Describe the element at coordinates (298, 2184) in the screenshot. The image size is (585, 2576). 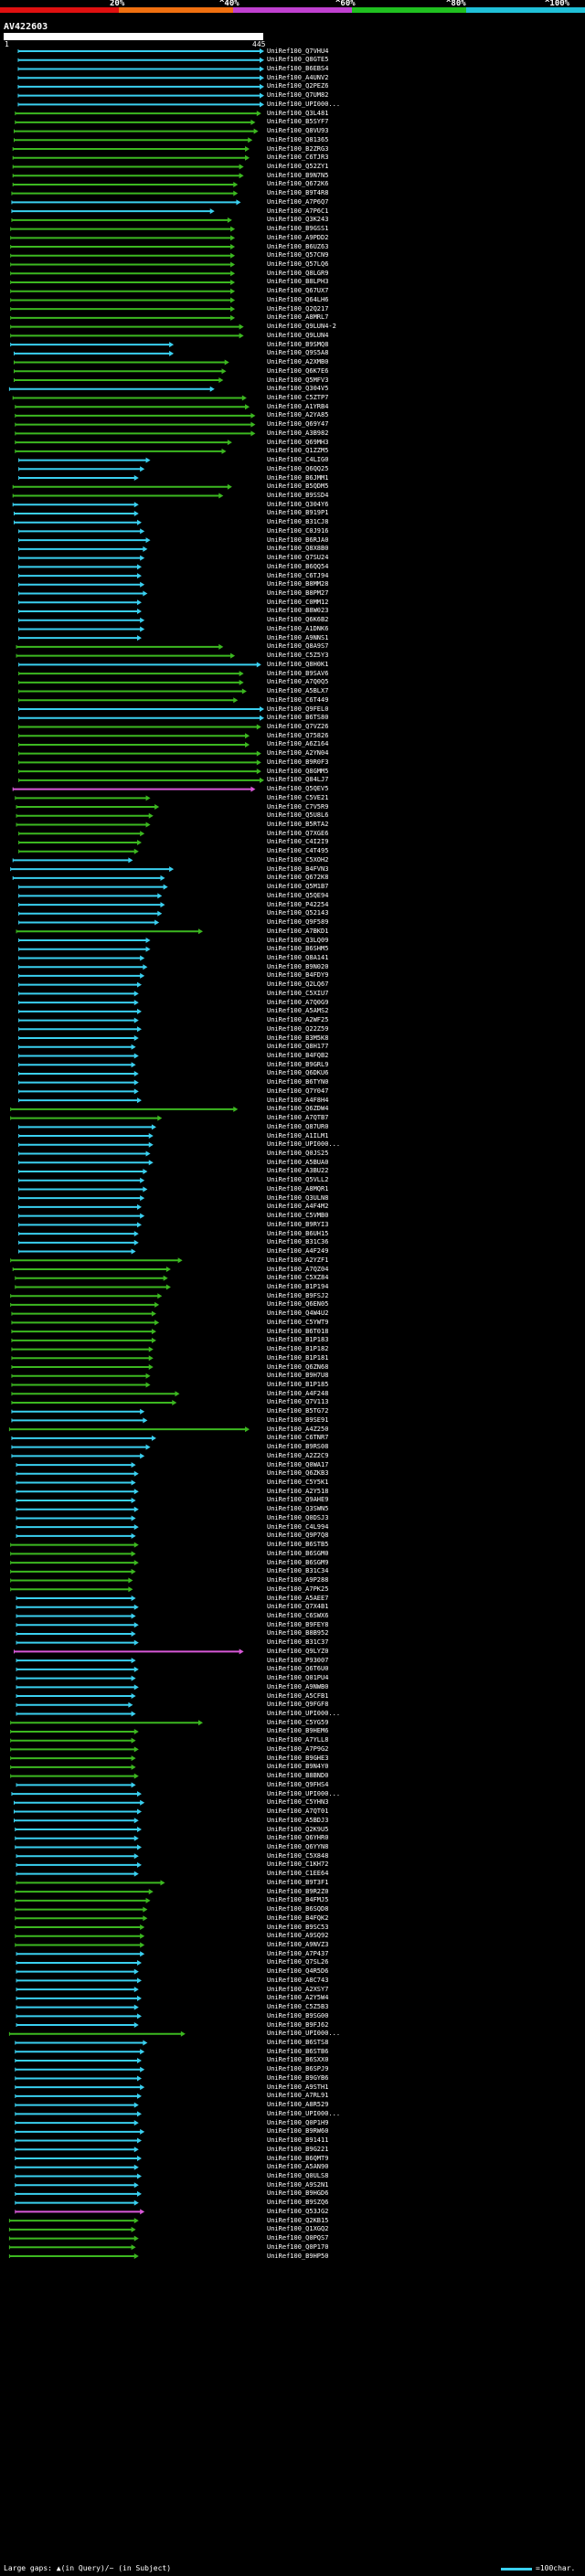
I see `hit-label: UniRef100_A9S2N1` at that location.